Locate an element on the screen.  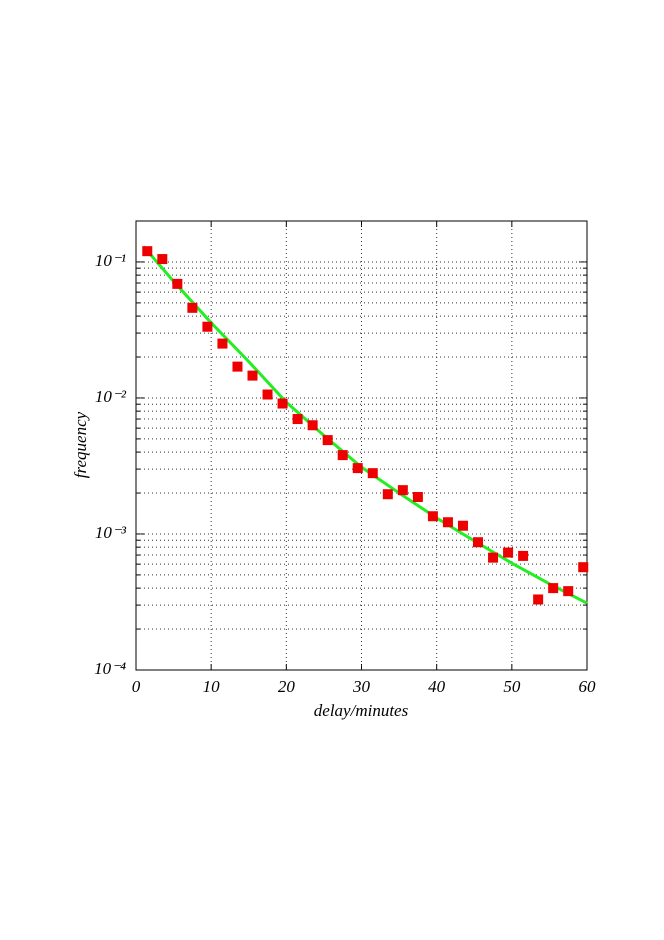
y-tick-label: 10⁻⁴ is located at coordinates (110, 668).